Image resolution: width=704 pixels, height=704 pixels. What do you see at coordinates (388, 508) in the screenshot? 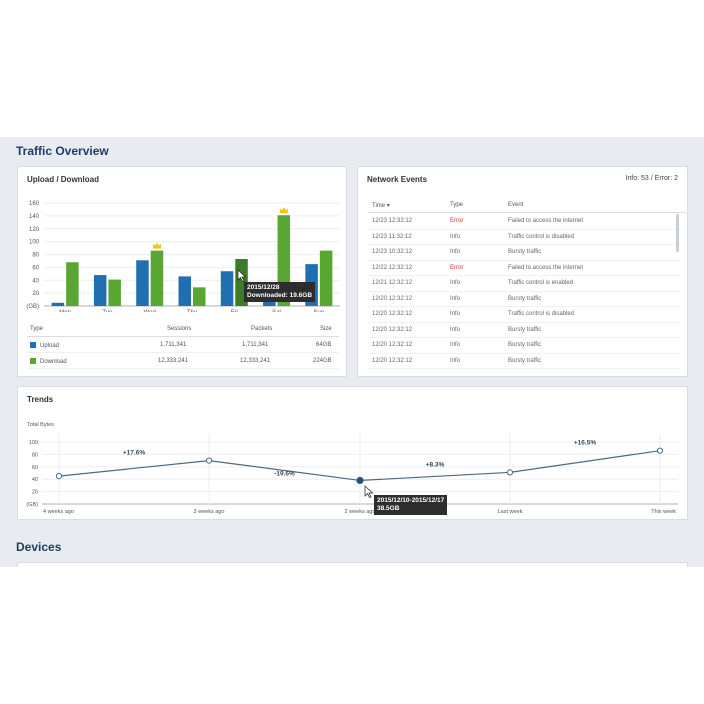
I see `trend-tooltip-value: 38.5GB` at bounding box center [388, 508].